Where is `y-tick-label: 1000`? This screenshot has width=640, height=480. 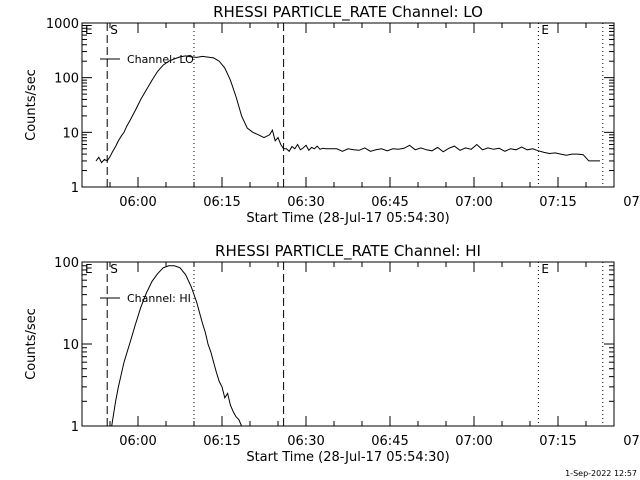
y-tick-label: 1000 is located at coordinates (62, 24).